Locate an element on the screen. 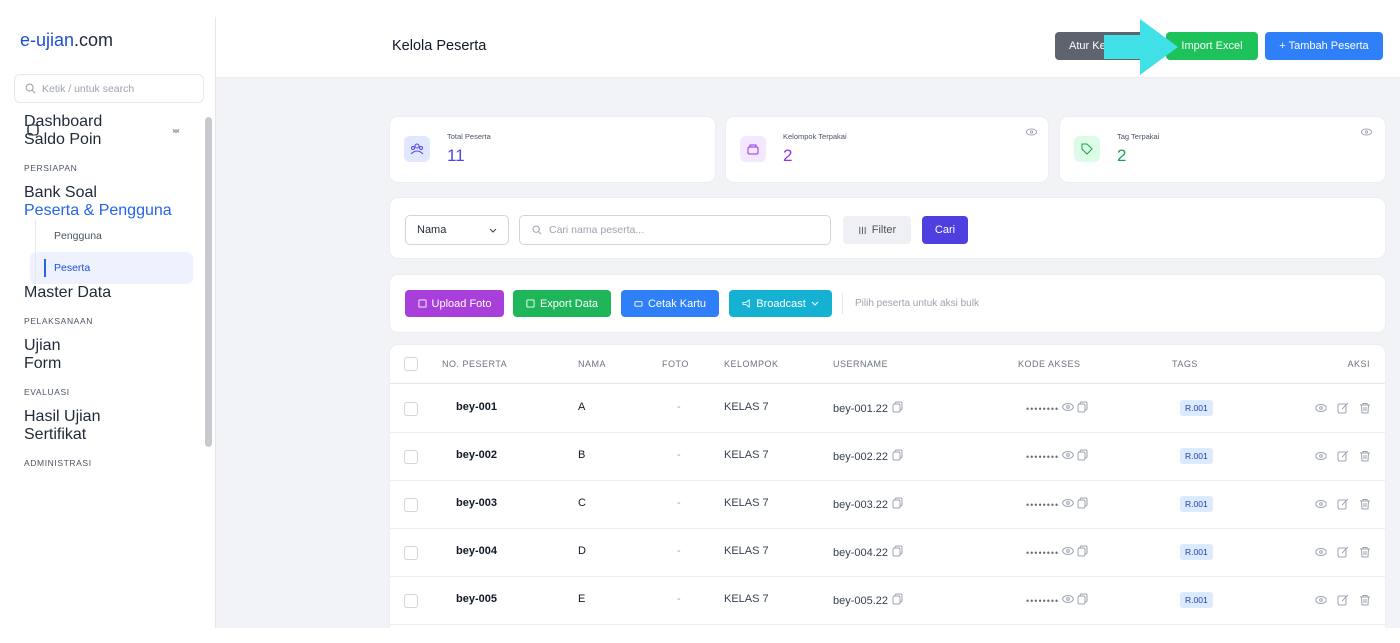  add-button: + Tambah Peserta is located at coordinates (1324, 46).